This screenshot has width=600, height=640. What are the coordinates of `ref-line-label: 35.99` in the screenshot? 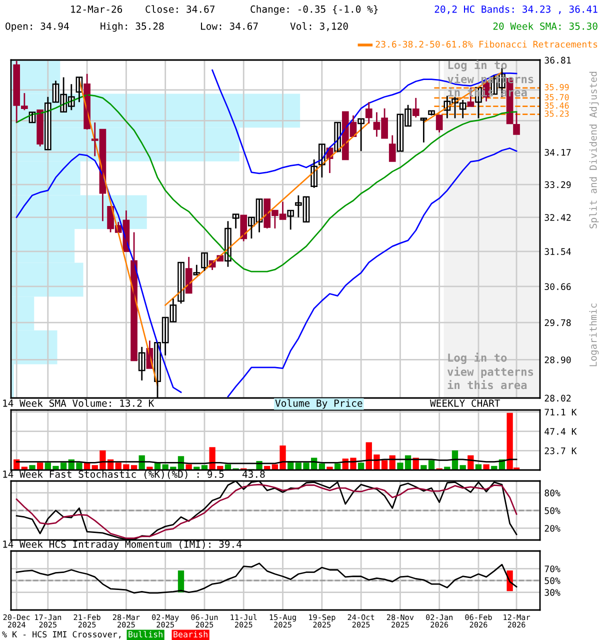 It's located at (556, 87).